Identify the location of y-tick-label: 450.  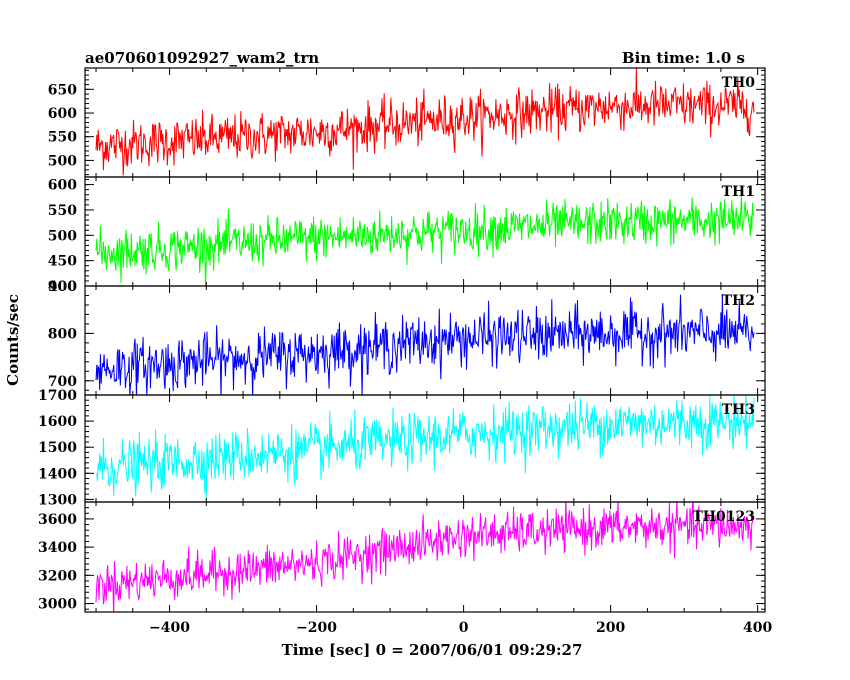
(62, 262).